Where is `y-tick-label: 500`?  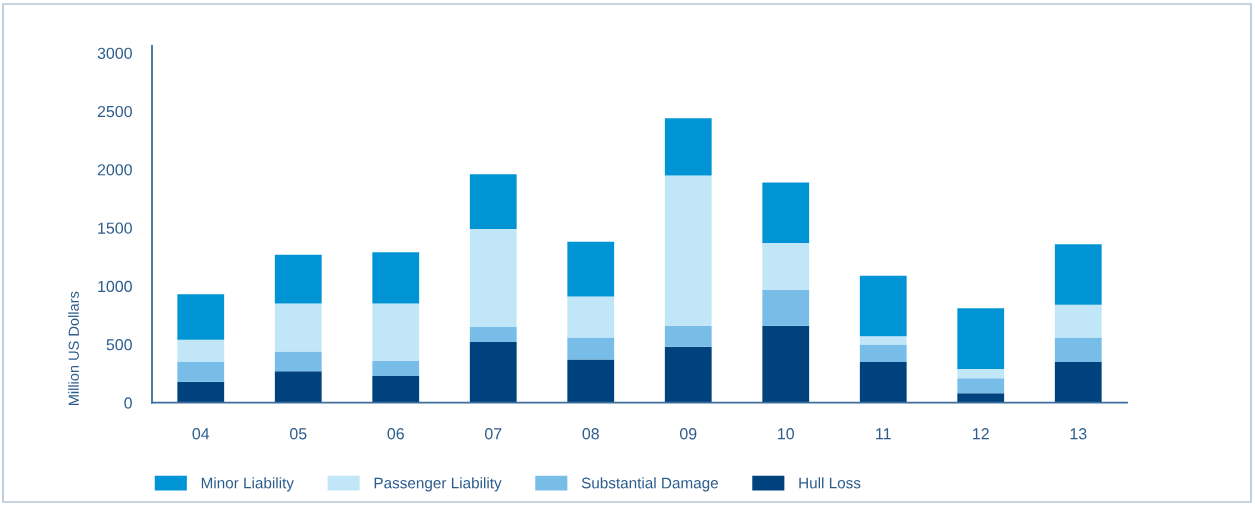 y-tick-label: 500 is located at coordinates (119, 345).